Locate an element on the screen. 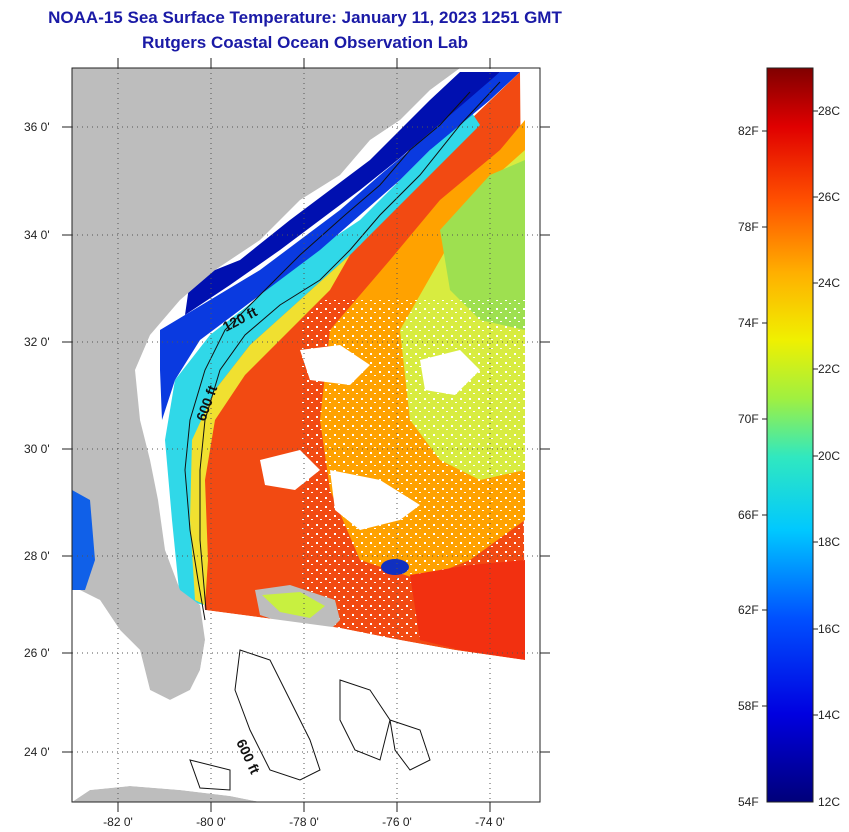  lat-label-34: 34 0' is located at coordinates (37, 235).